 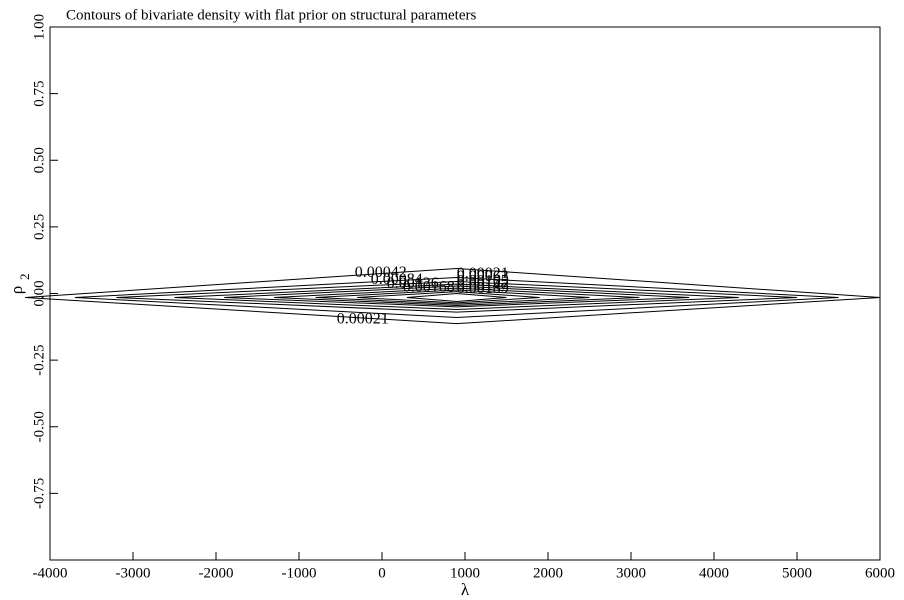 I want to click on y-tick-label: -0.50, so click(x=39, y=426).